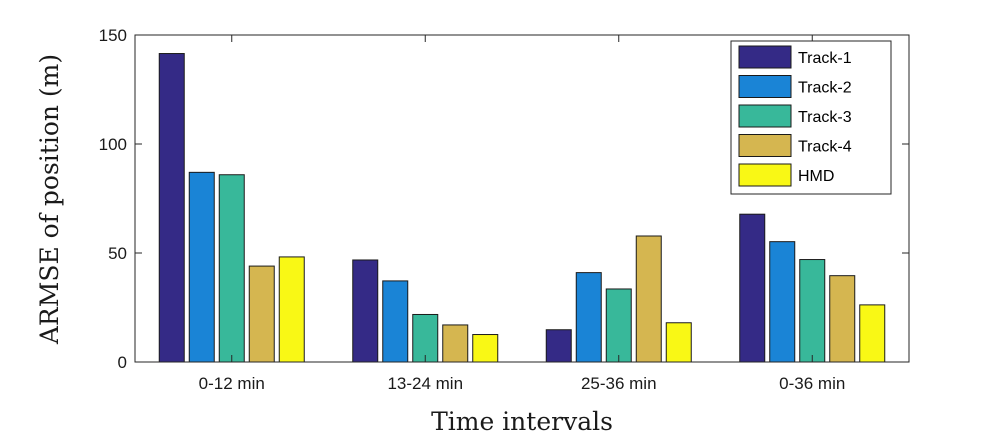 This screenshot has width=997, height=444. Describe the element at coordinates (49, 199) in the screenshot. I see `y-axis-label: ARMSE of position (m)` at that location.